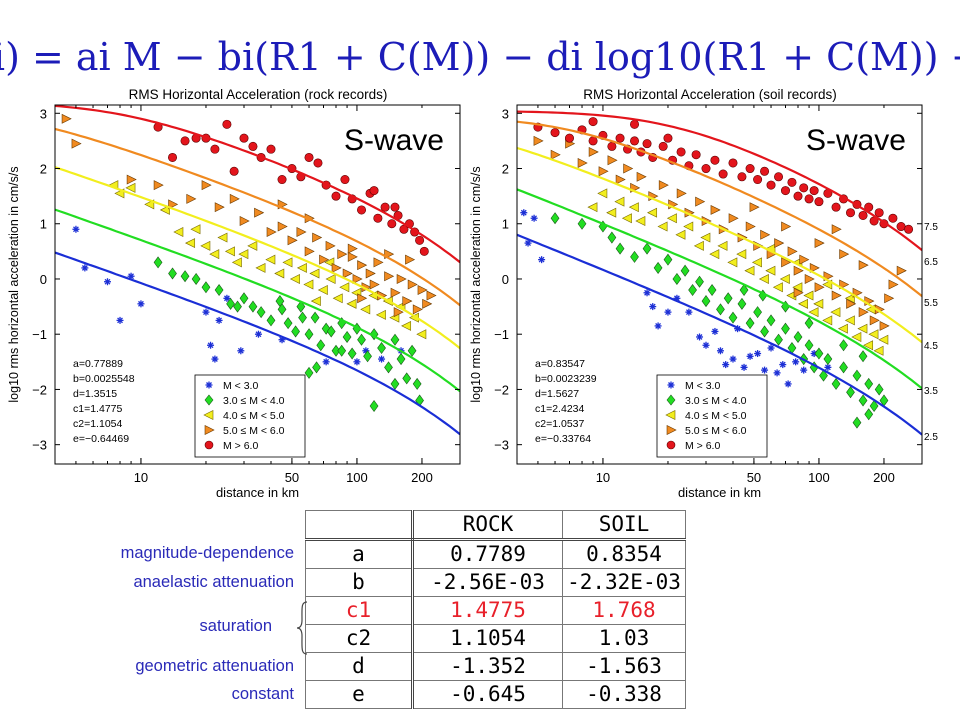 This screenshot has height=720, width=960. Describe the element at coordinates (95, 394) in the screenshot. I see `param-text: d=1.3515` at that location.